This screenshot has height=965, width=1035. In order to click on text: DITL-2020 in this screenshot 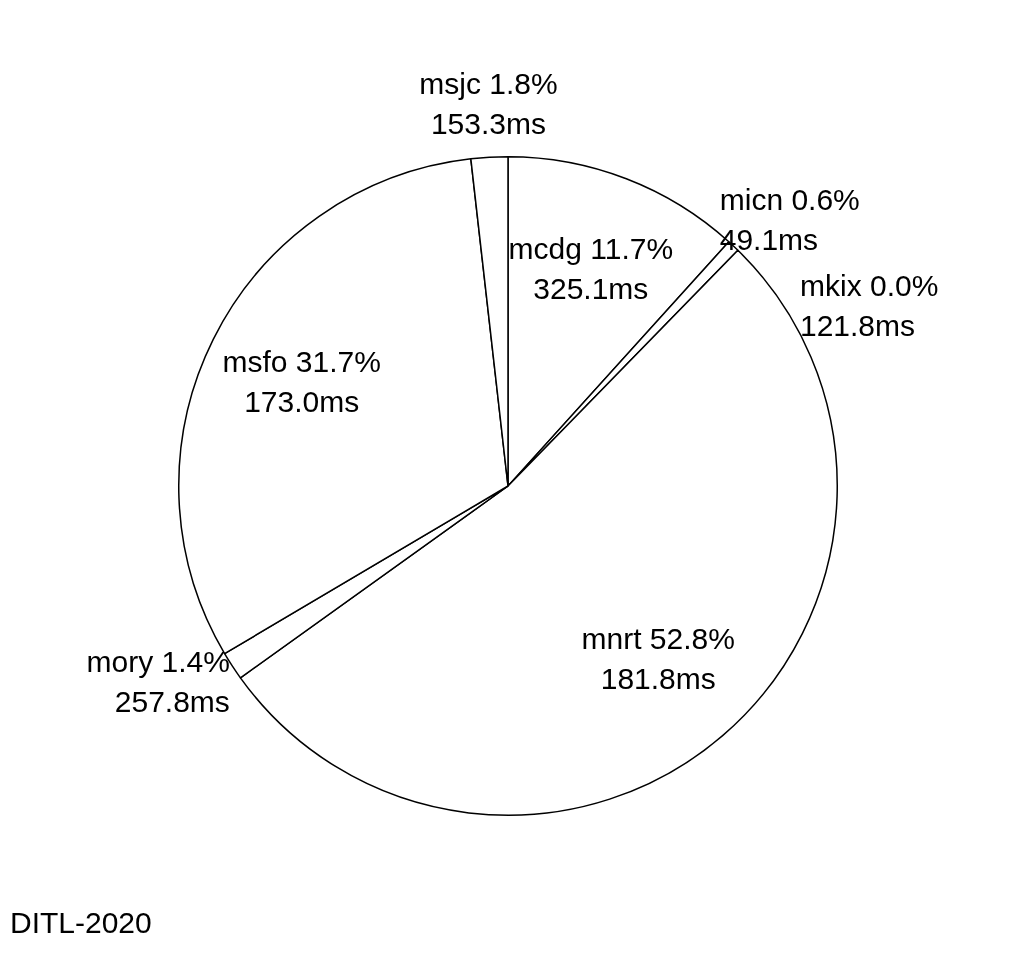, I will do `click(81, 923)`.